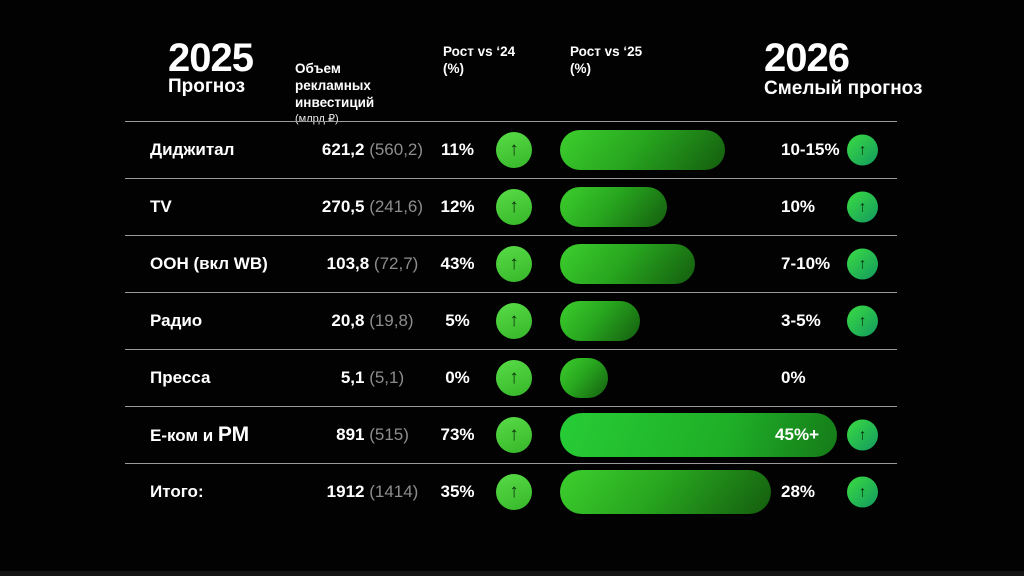 This screenshot has width=1024, height=576. I want to click on row-category-label-emphasis: РМ, so click(233, 434).